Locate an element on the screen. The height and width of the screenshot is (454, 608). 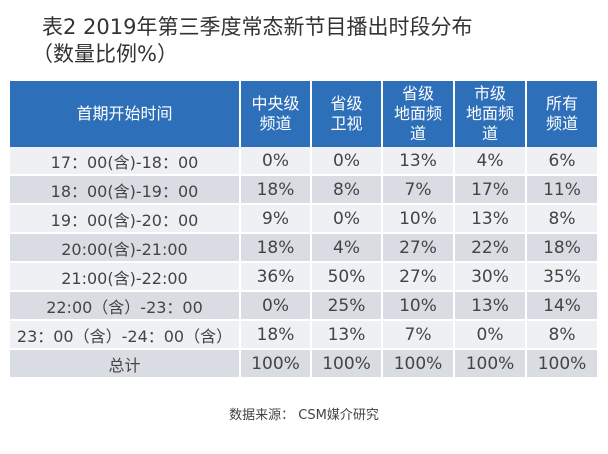
table-row: 20:00(含)-21:00 18% 4% 27% 22% 18% is located at coordinates (303, 248).